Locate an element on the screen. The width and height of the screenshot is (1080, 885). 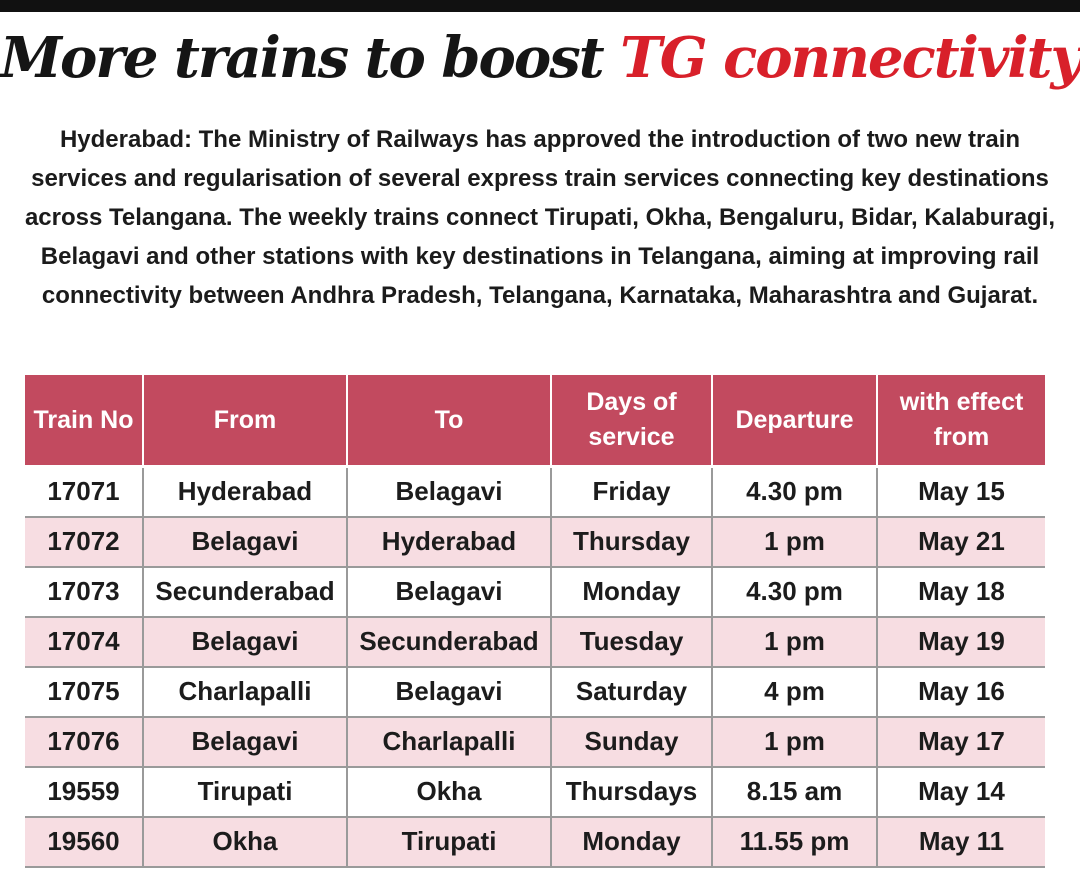
header-from: From is located at coordinates (244, 421).